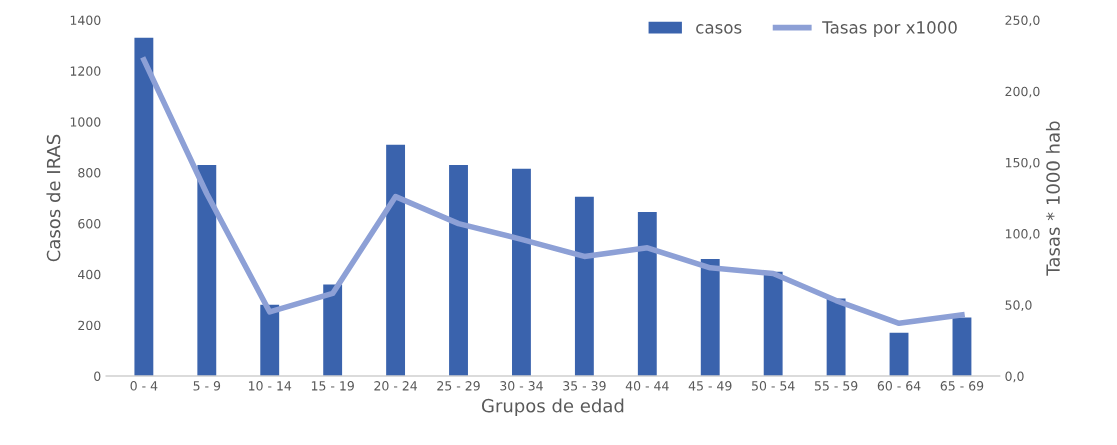 This screenshot has height=445, width=1117. What do you see at coordinates (719, 29) in the screenshot?
I see `legend-label: casos` at bounding box center [719, 29].